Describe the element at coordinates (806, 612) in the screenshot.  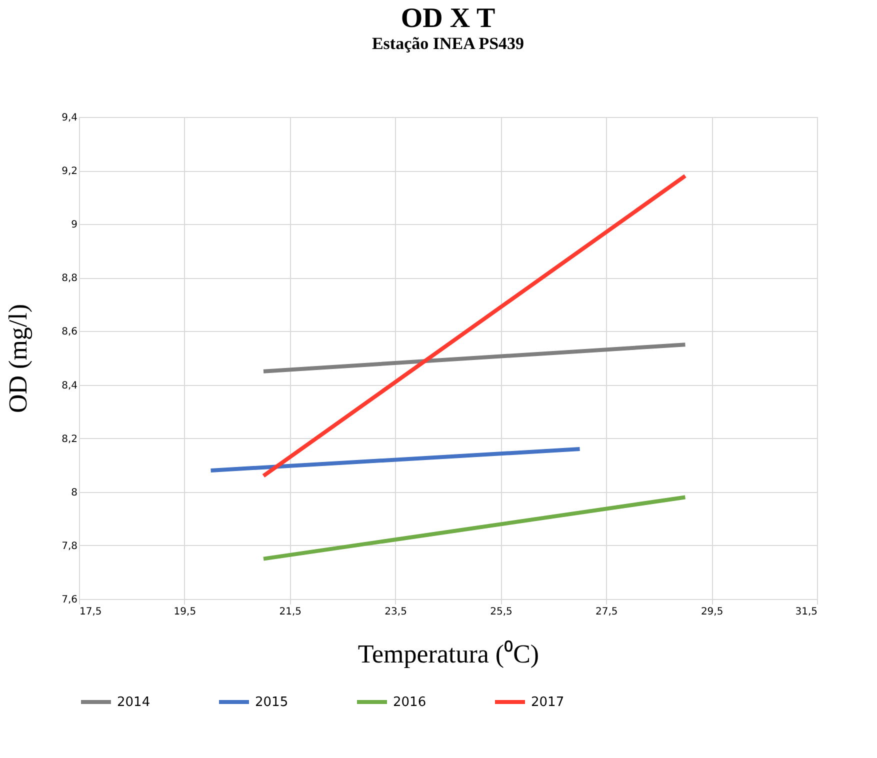
I see `x-tick-label: 31,5` at that location.